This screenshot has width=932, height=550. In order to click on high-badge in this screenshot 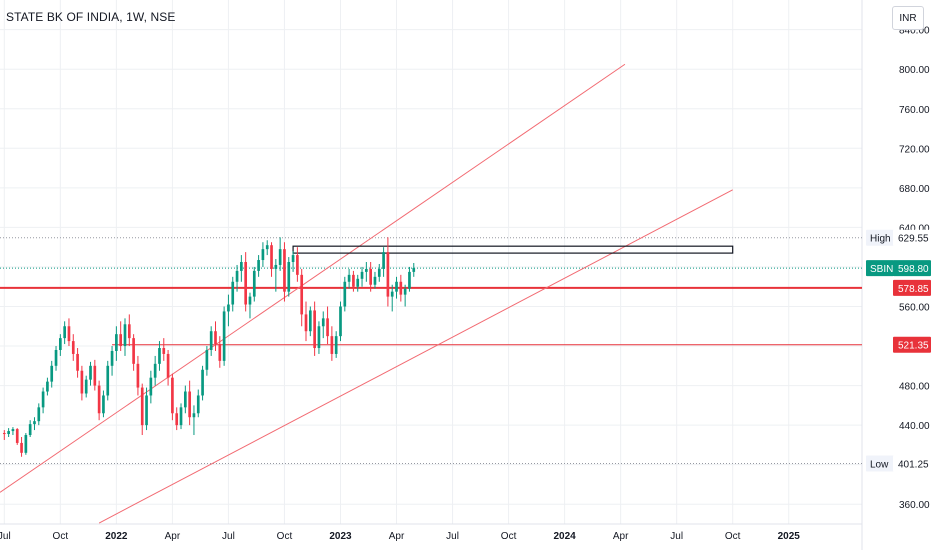, I will do `click(912, 237)`.